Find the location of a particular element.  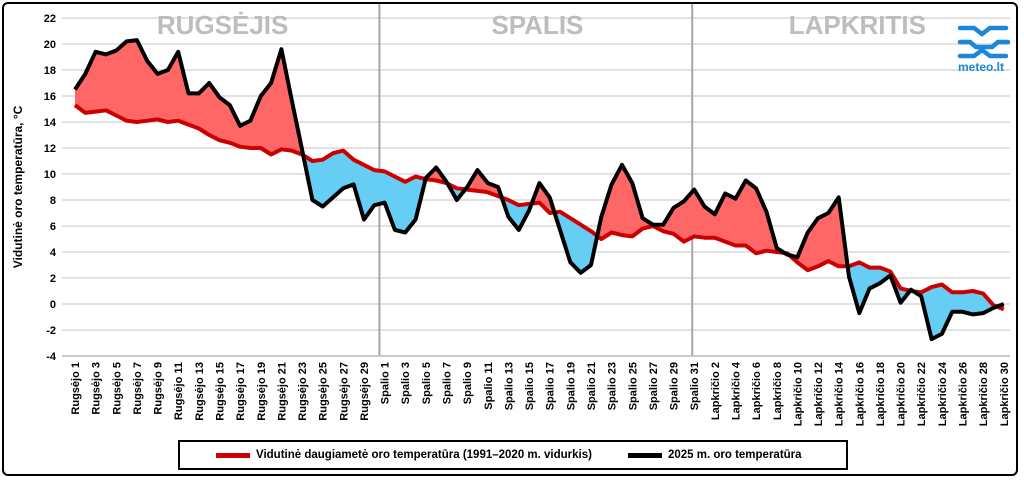

x-tick-label: Rugsėjo 7 is located at coordinates (138, 388).